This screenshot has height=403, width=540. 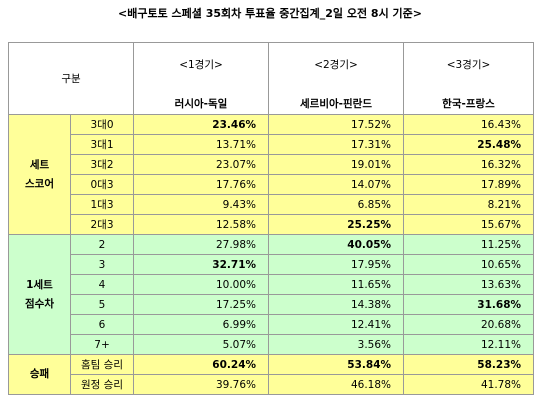 I want to click on data-row: 4 10.00% 11.65% 13.63%, so click(x=271, y=284).